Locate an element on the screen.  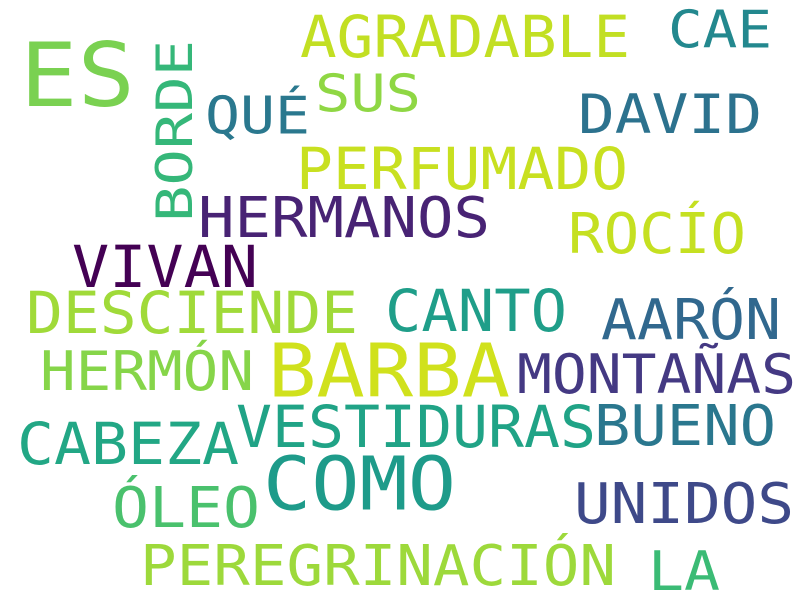
word-vivan: VIVAN is located at coordinates (165, 267).